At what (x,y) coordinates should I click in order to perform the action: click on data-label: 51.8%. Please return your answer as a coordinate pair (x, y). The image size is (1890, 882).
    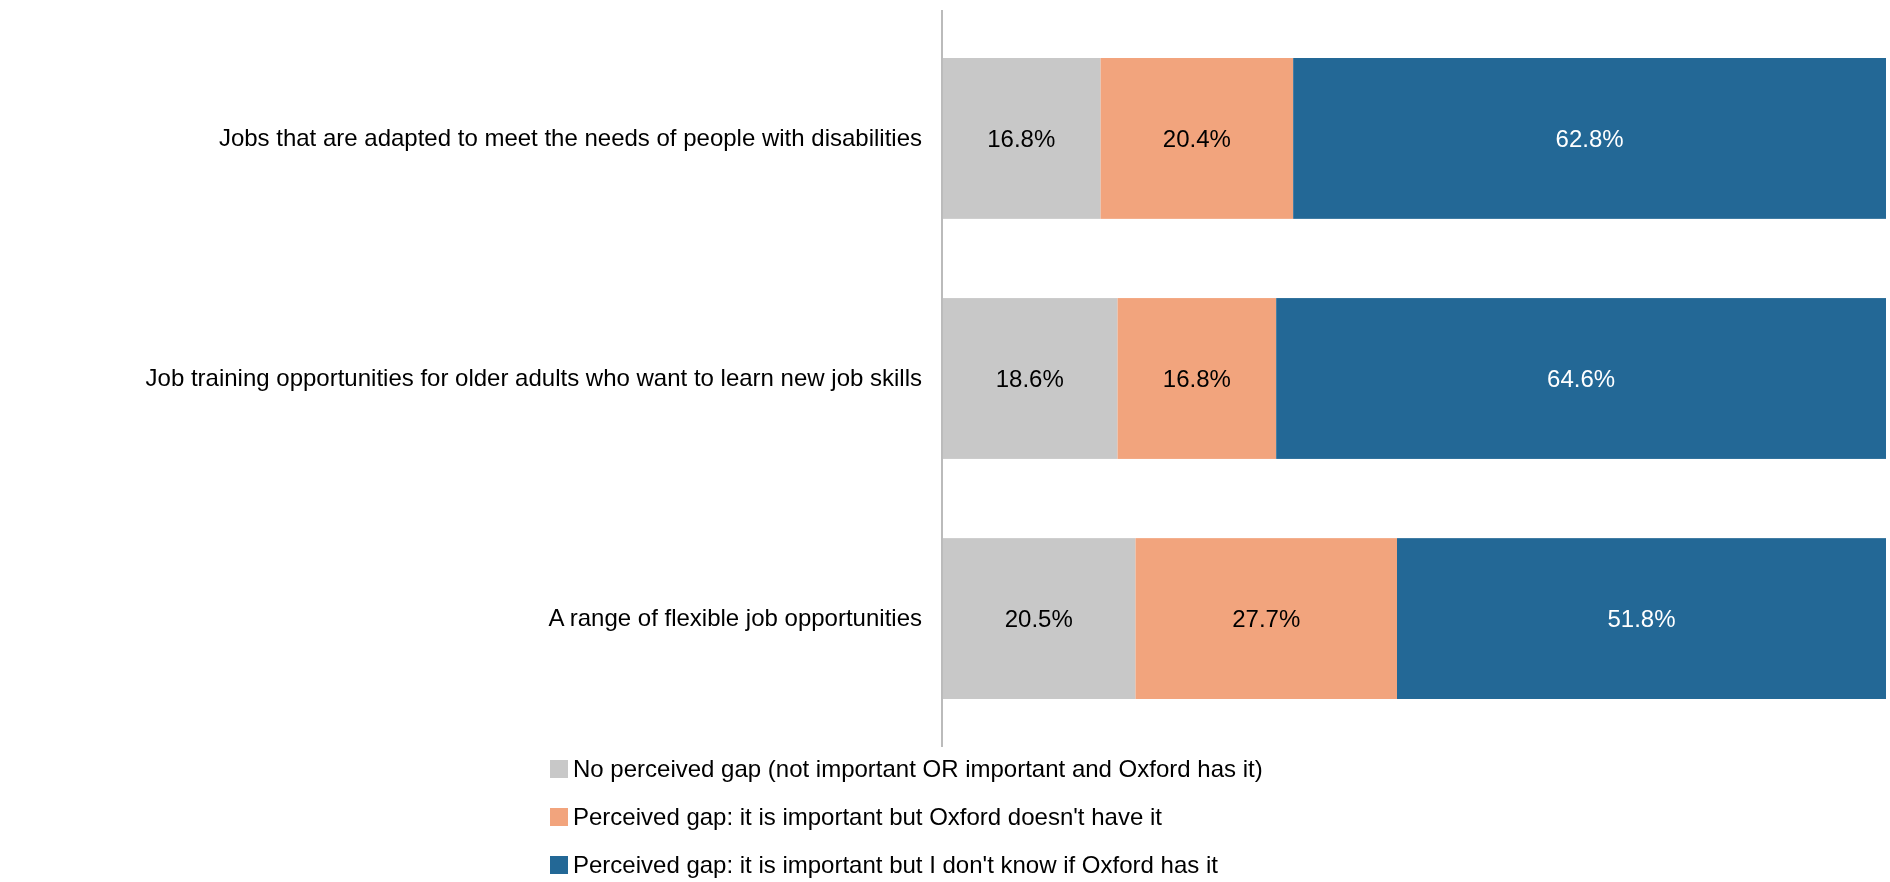
    Looking at the image, I should click on (1641, 618).